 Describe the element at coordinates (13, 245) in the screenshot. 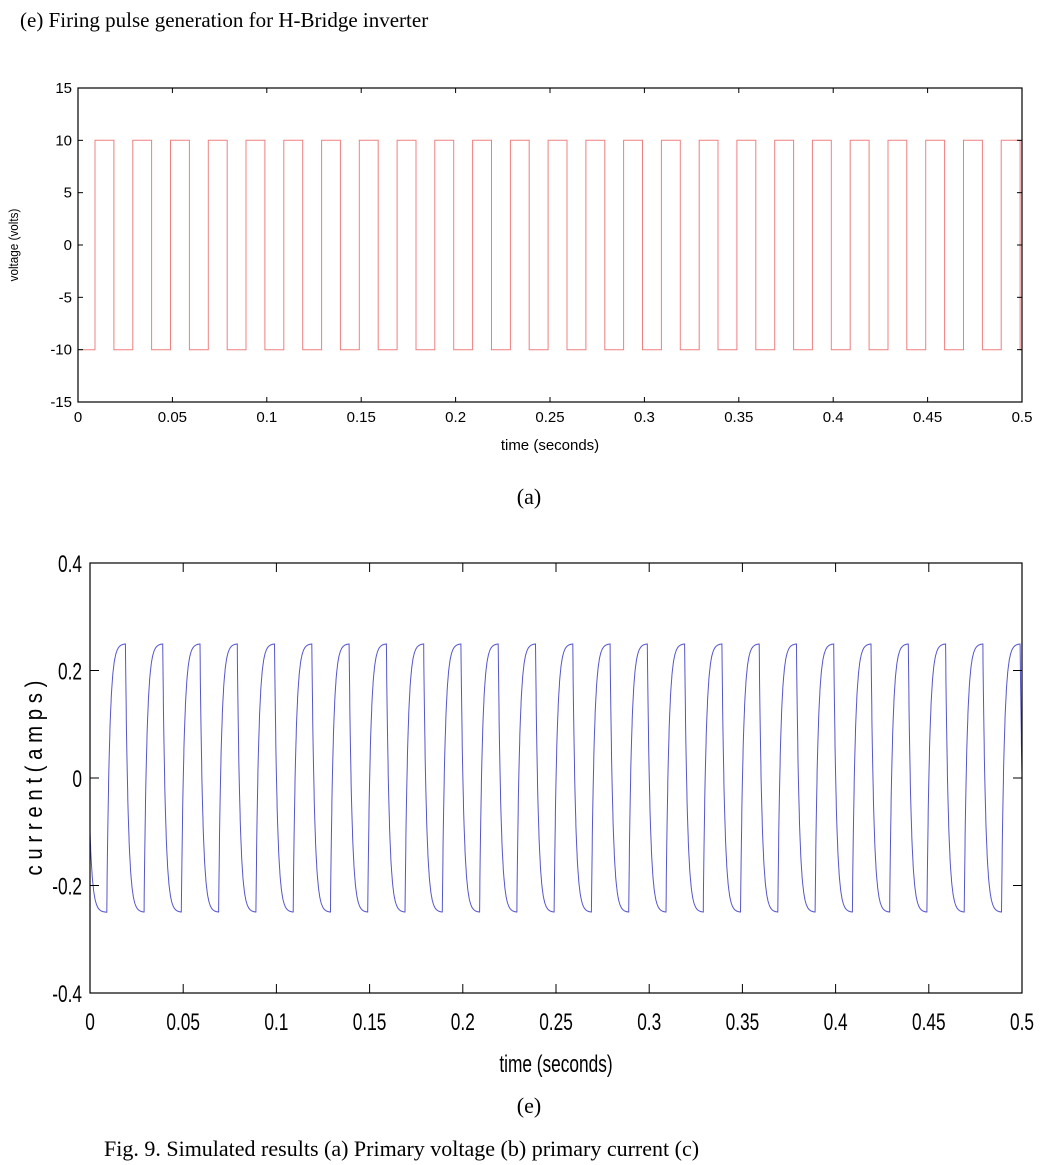

I see `y-axis-label: voltage (volts)` at that location.